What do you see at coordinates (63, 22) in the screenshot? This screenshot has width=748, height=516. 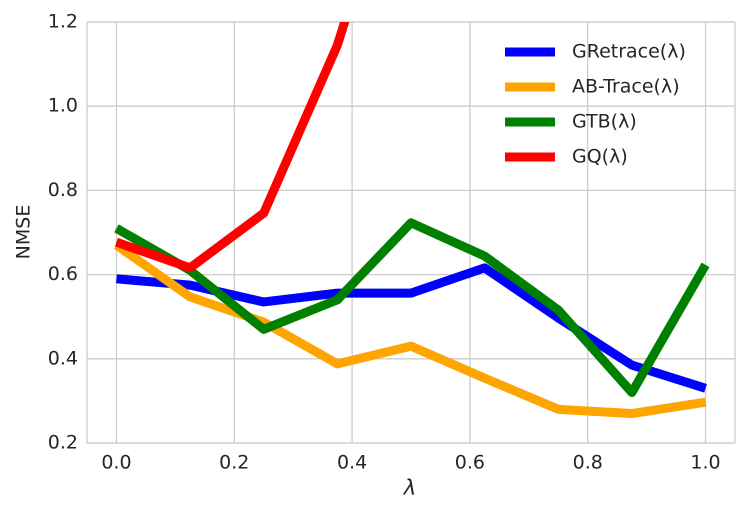 I see `y-tick-label: 1.2` at bounding box center [63, 22].